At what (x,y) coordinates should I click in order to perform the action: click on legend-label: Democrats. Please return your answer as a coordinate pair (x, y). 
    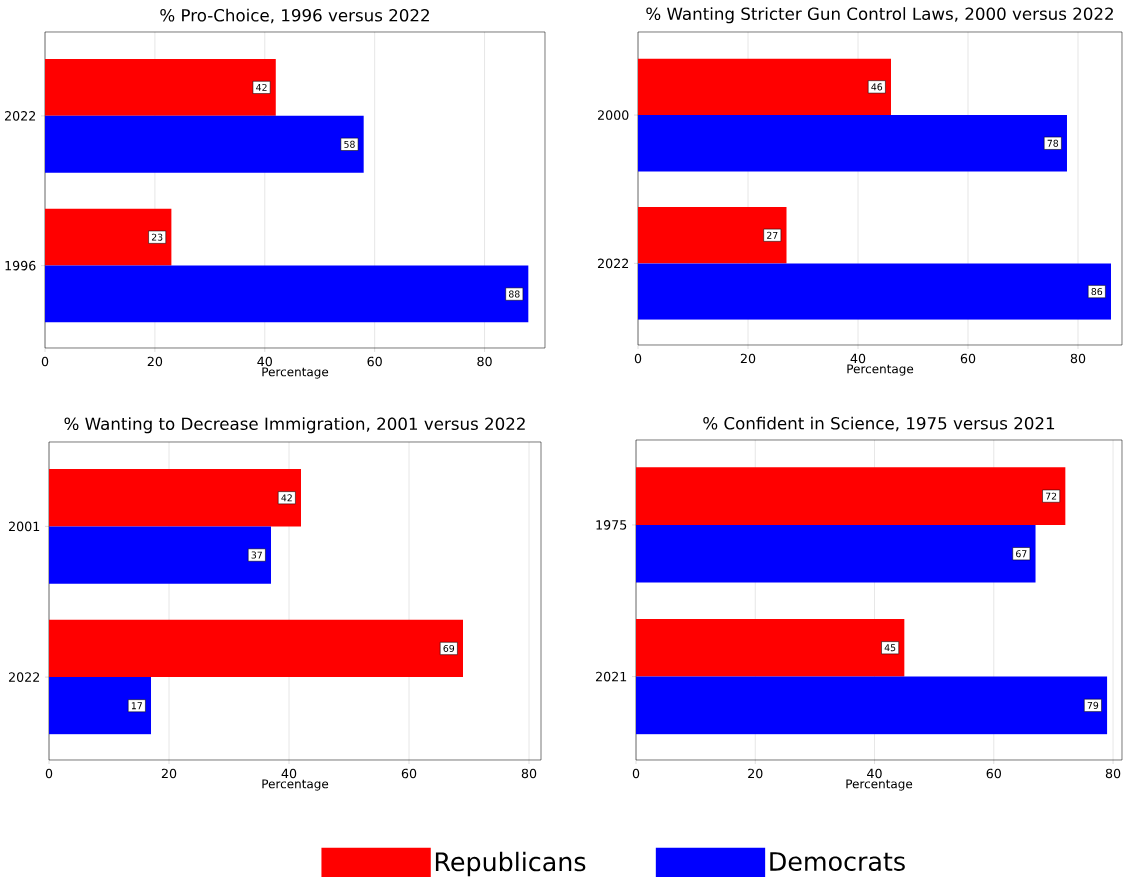
    Looking at the image, I should click on (837, 861).